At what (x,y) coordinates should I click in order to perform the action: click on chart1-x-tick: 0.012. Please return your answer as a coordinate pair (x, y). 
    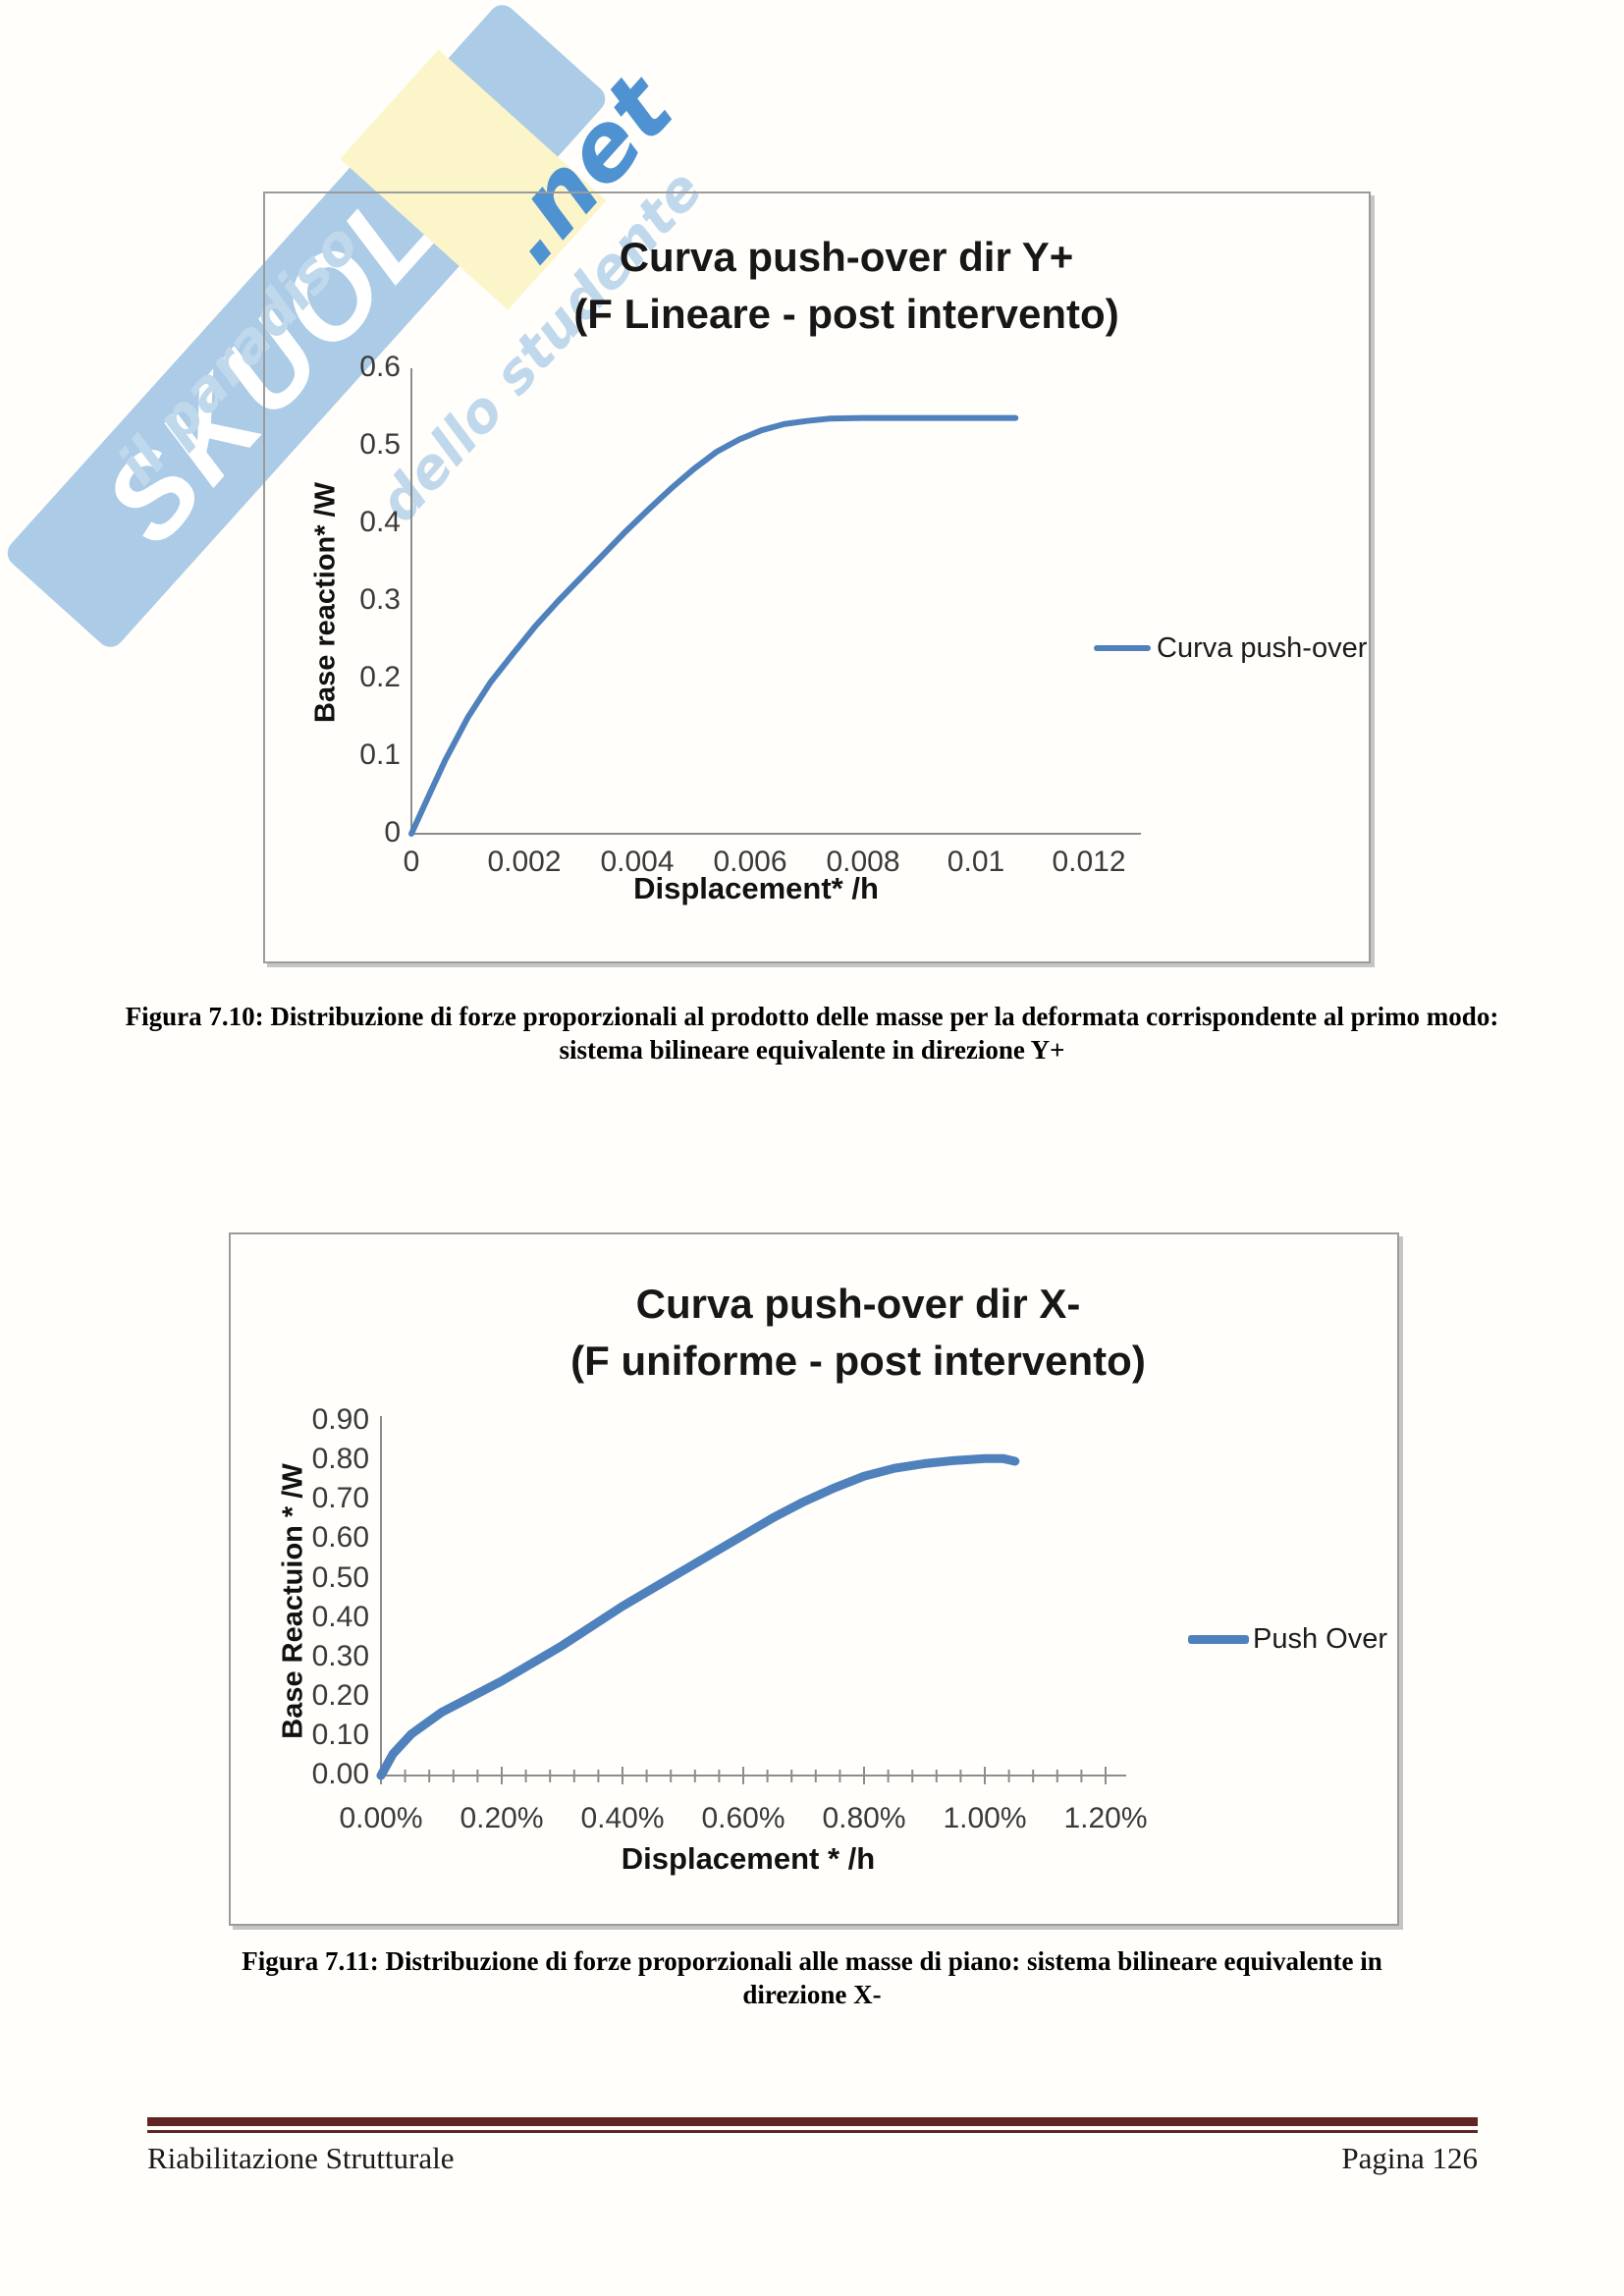
    Looking at the image, I should click on (1089, 862).